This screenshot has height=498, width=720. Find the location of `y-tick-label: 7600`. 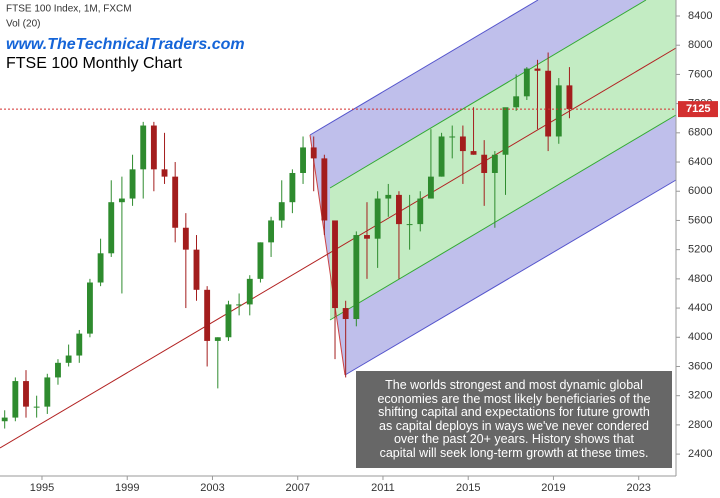

y-tick-label: 7600 is located at coordinates (700, 74).